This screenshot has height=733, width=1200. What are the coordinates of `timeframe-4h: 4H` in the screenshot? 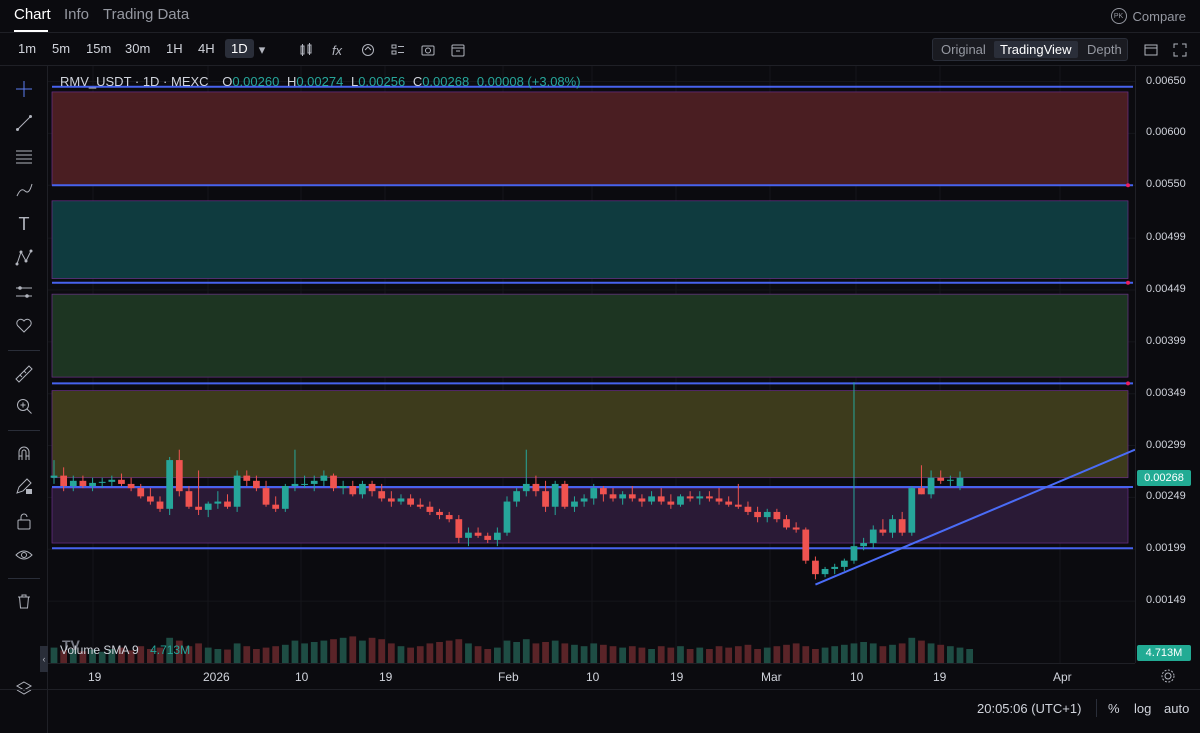 It's located at (206, 48).